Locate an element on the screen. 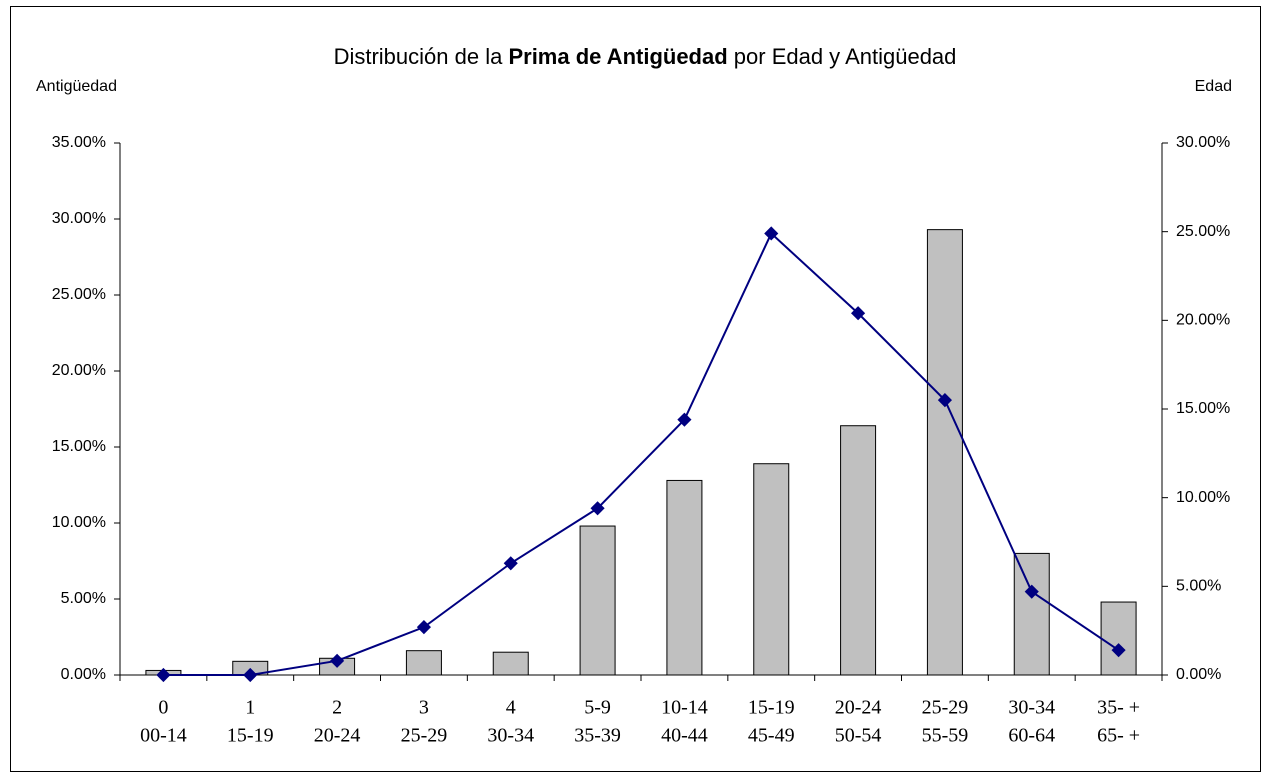 This screenshot has width=1267, height=775. y2-tick-label: 30.00% is located at coordinates (1203, 142).